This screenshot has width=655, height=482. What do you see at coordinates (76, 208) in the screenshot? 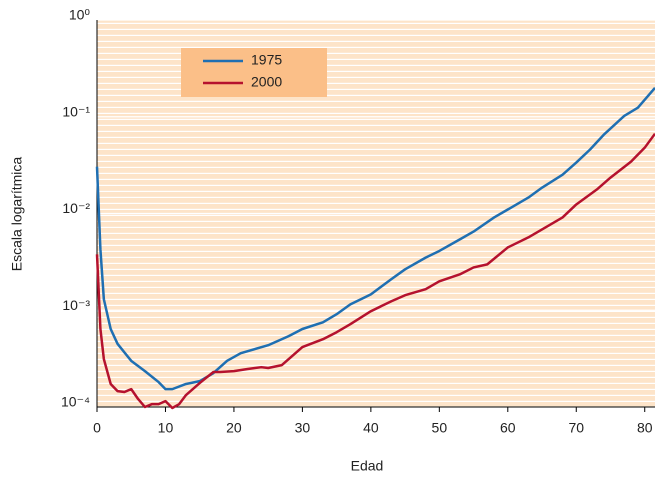
I see `y-tick-label: 10⁻²` at bounding box center [76, 208].